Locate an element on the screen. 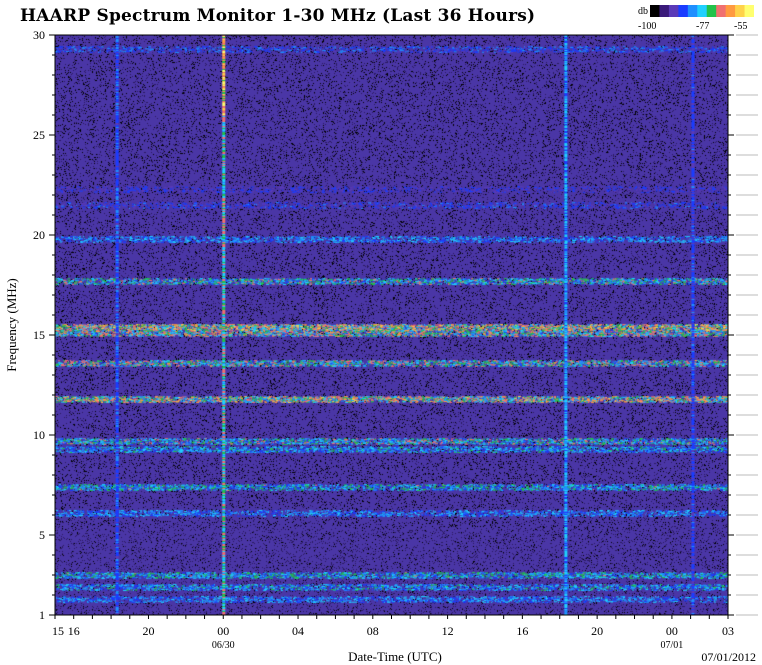 The width and height of the screenshot is (762, 665). y-tick-label: 5 is located at coordinates (42, 535).